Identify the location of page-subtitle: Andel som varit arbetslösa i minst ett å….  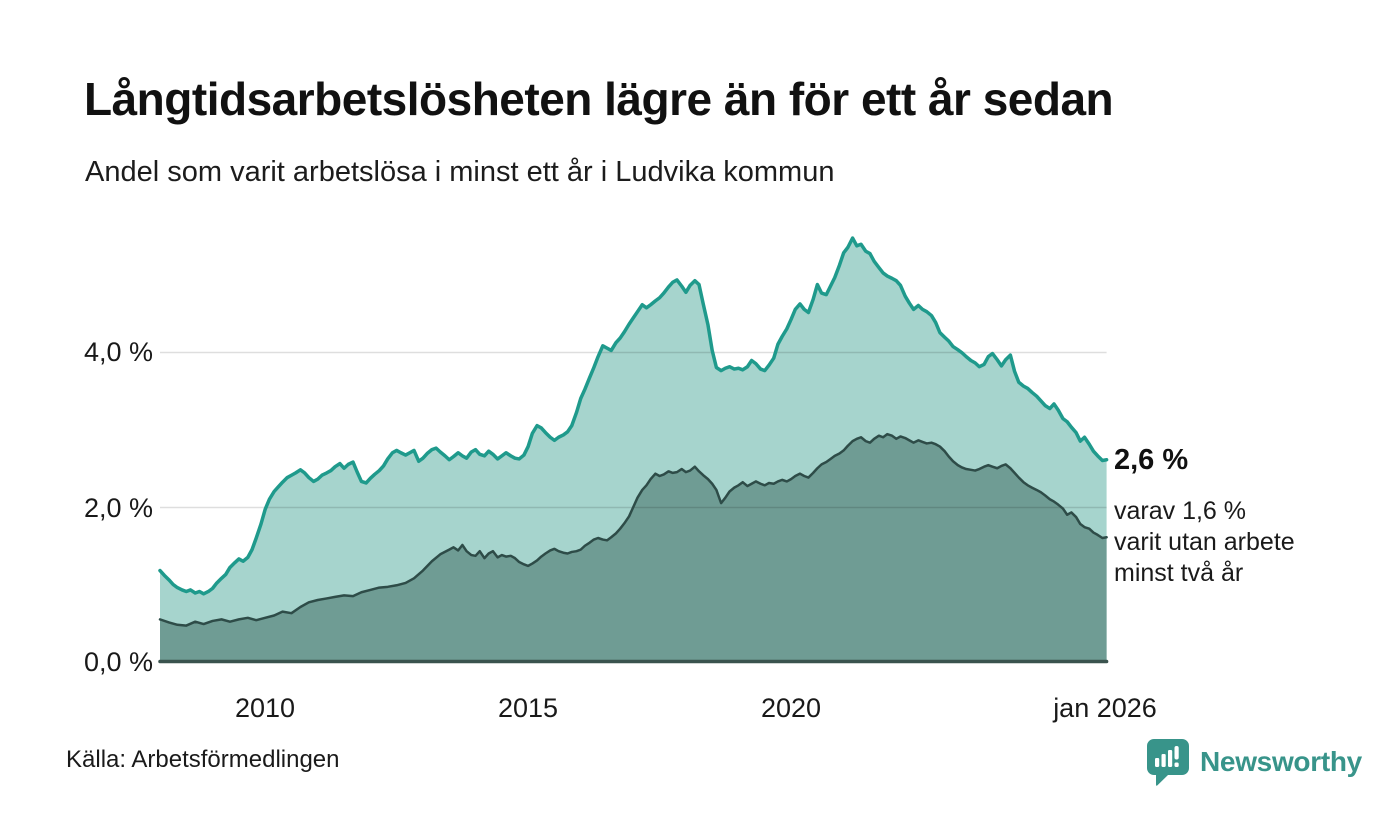
(460, 172).